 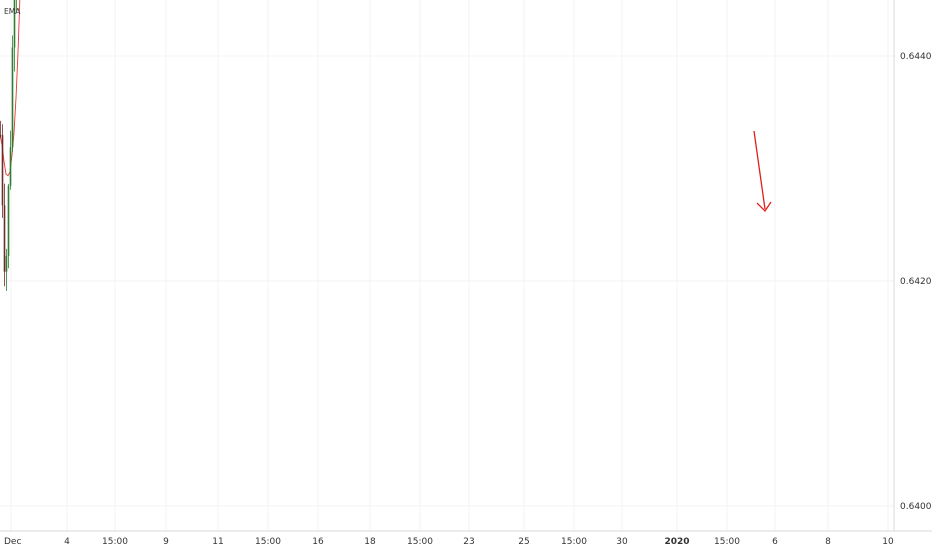 I want to click on indicator-label: EMA, so click(x=12, y=11).